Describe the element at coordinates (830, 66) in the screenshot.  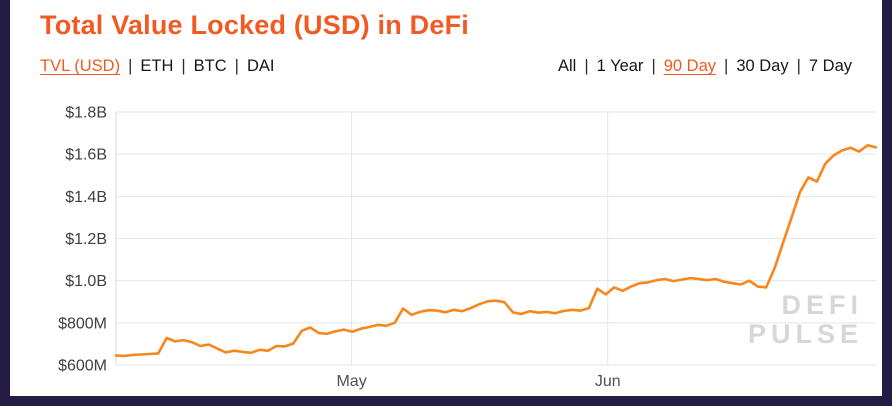
I see `range-link-7-day: 7 Day` at that location.